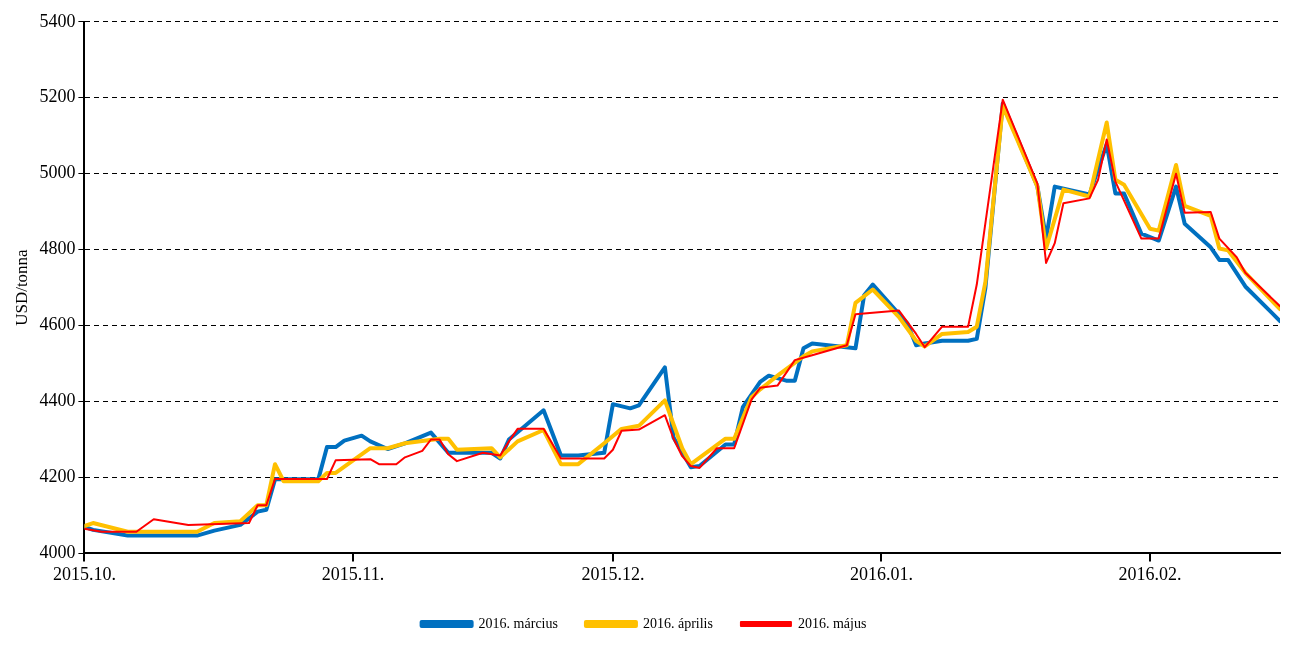 The image size is (1292, 649). What do you see at coordinates (881, 573) in the screenshot?
I see `x-tick-label: 2016.01.` at bounding box center [881, 573].